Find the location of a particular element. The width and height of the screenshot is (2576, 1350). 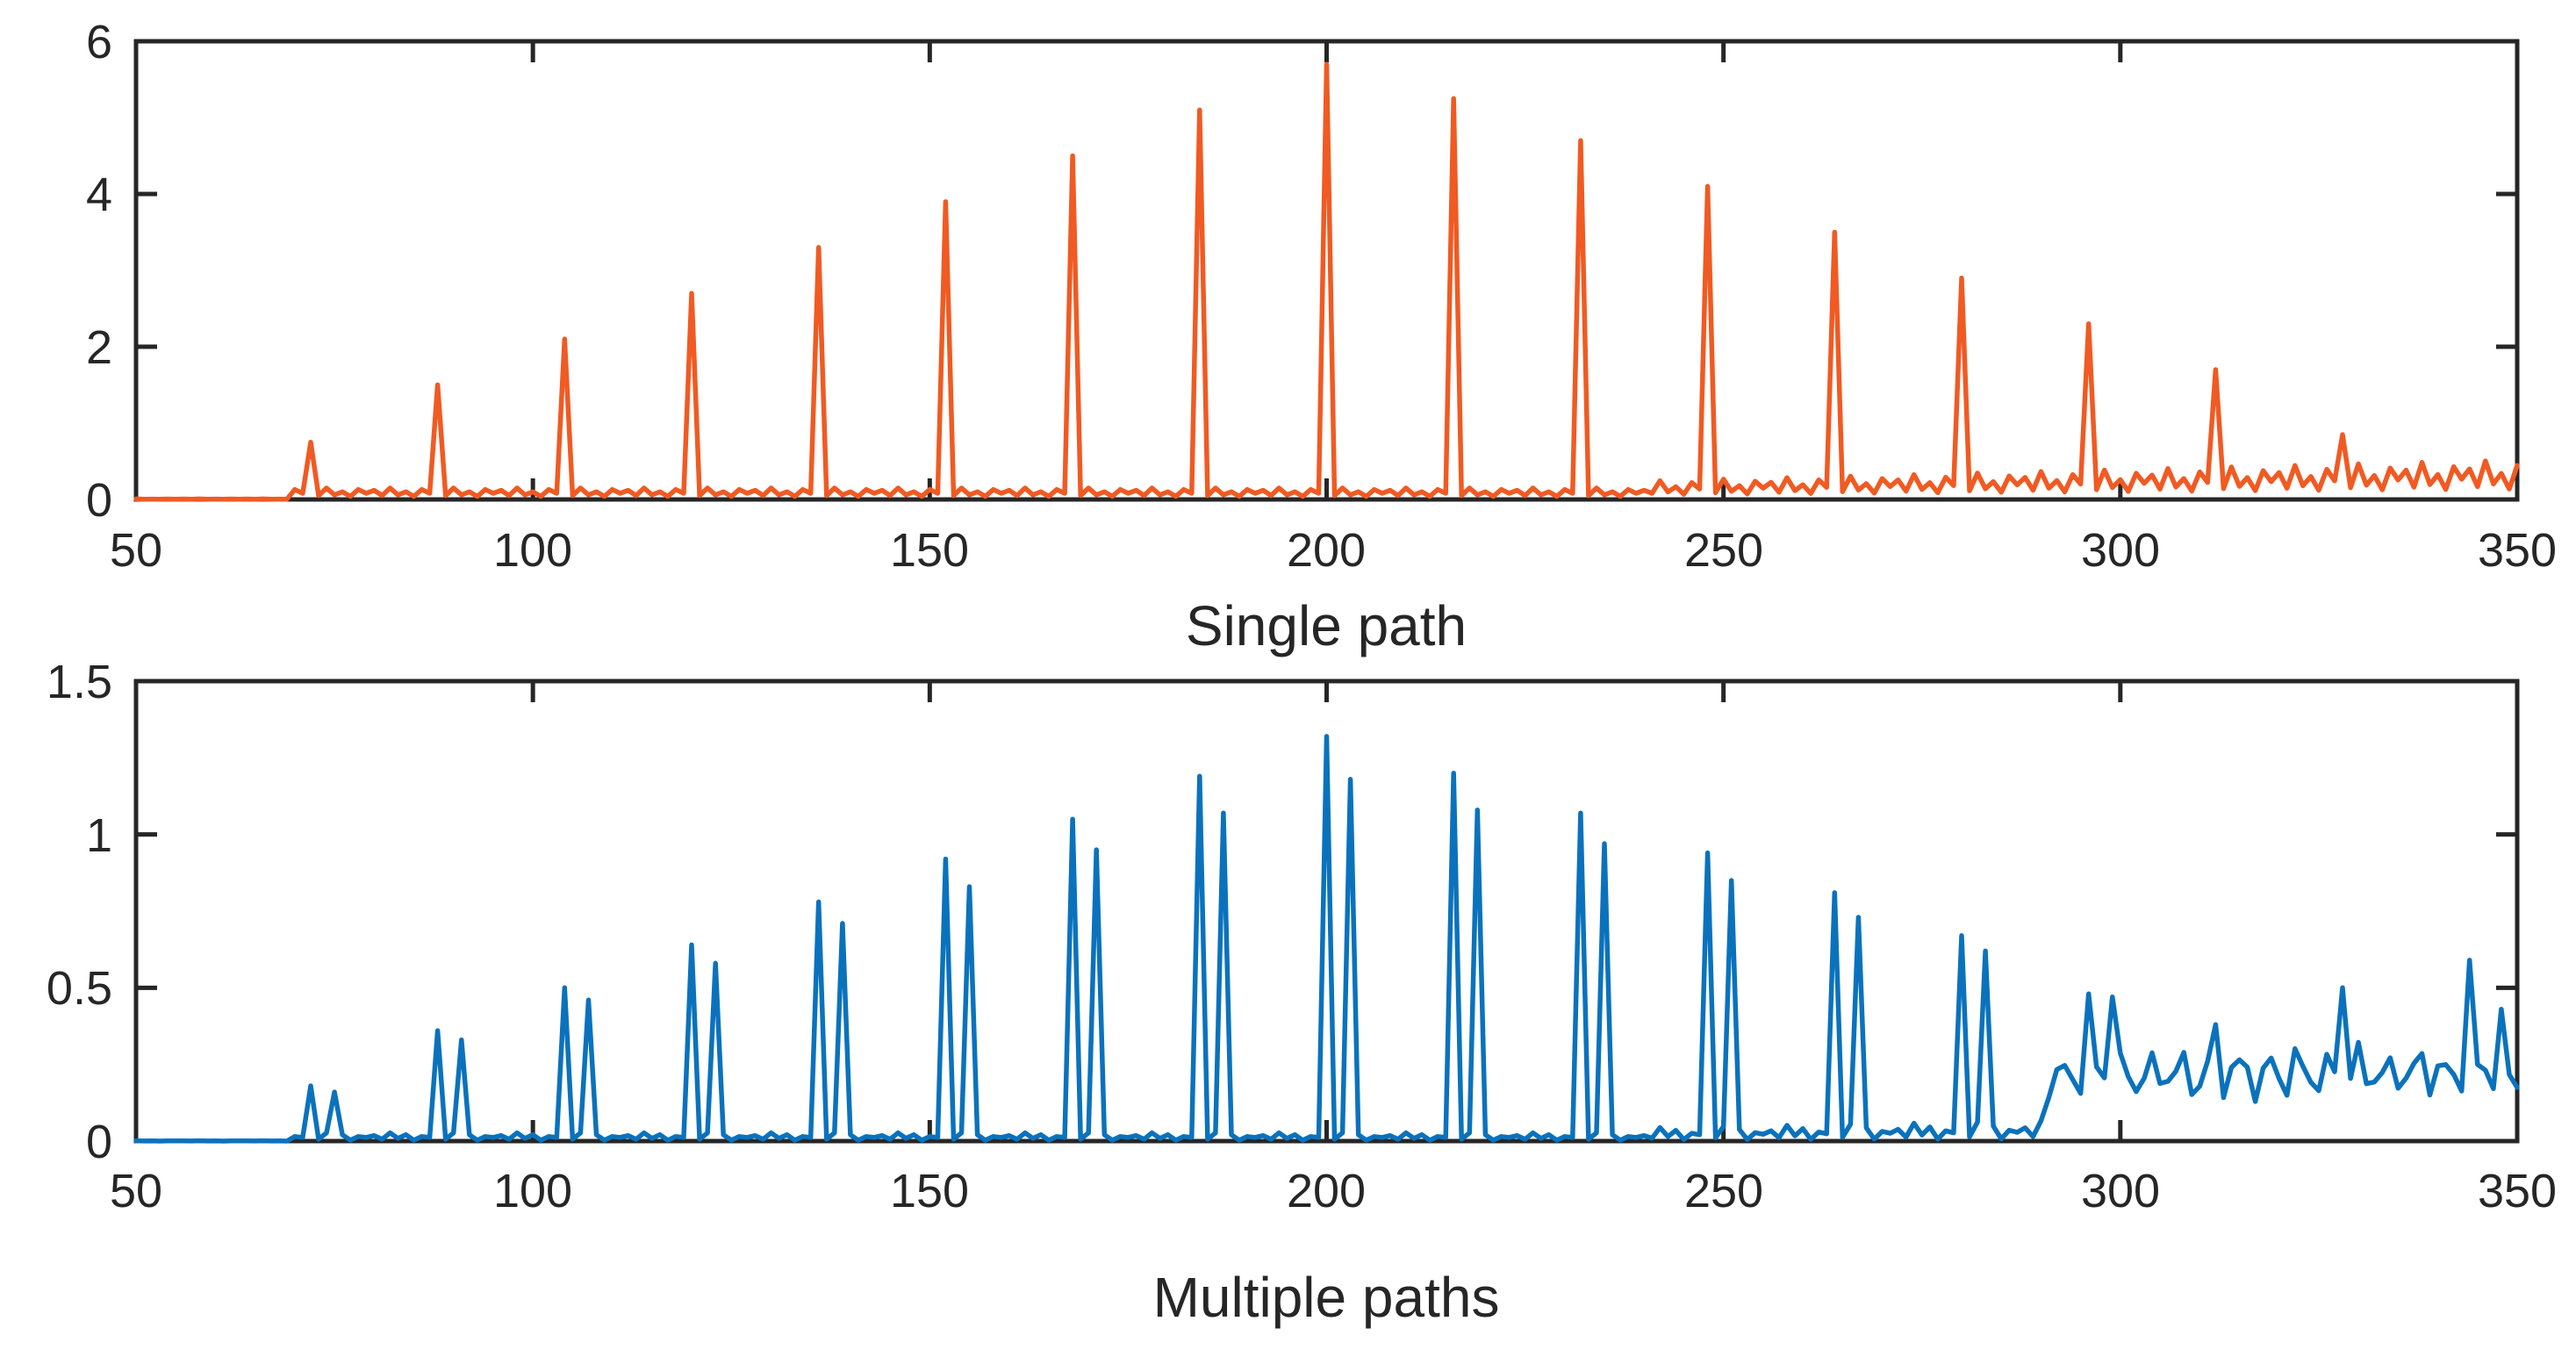

top-xtick-label-150: 150 is located at coordinates (929, 550).